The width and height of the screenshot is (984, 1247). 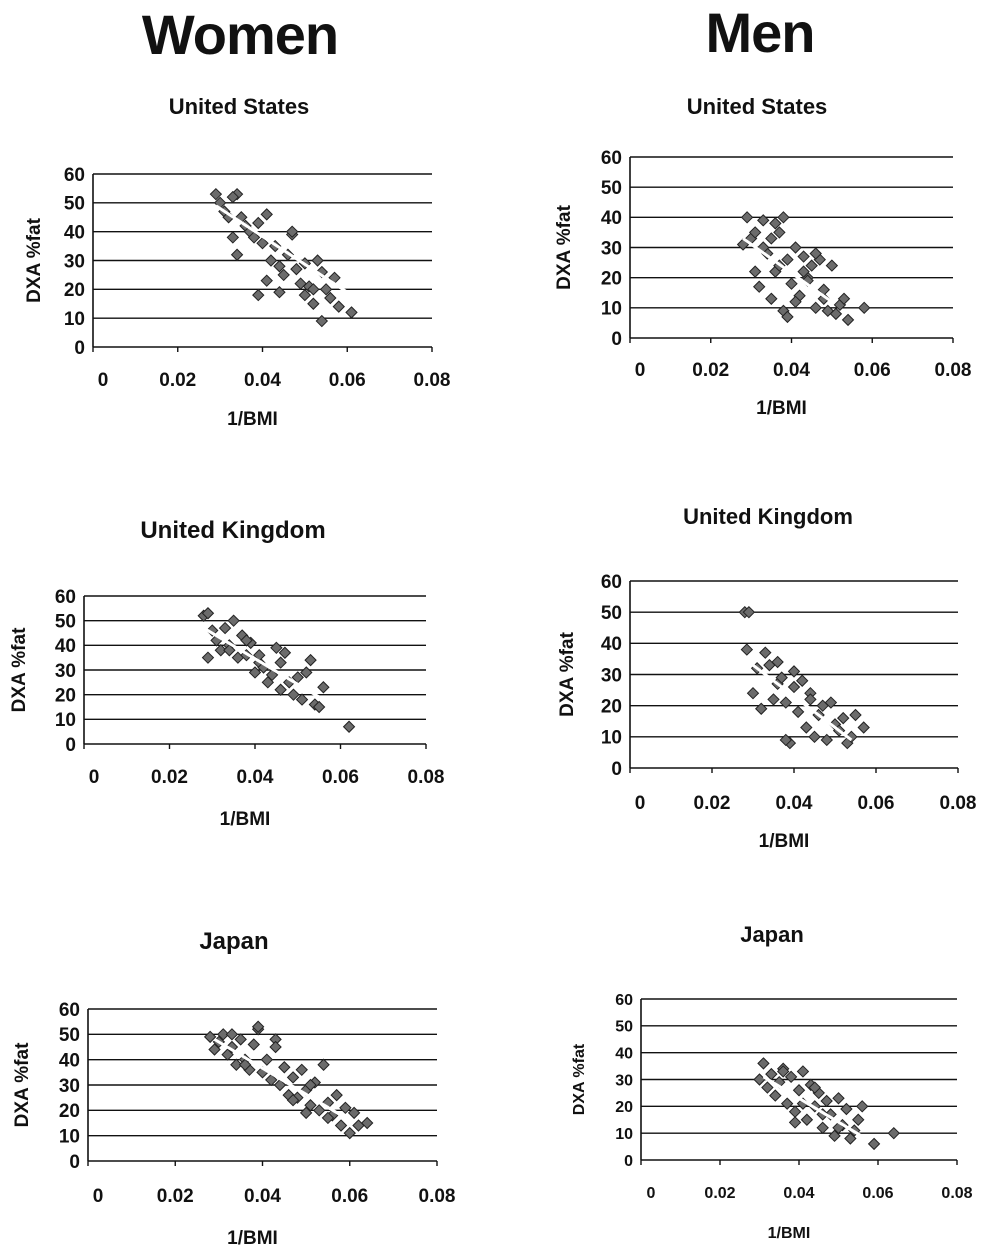 I want to click on x-tick-label: 0.06, so click(x=347, y=380).